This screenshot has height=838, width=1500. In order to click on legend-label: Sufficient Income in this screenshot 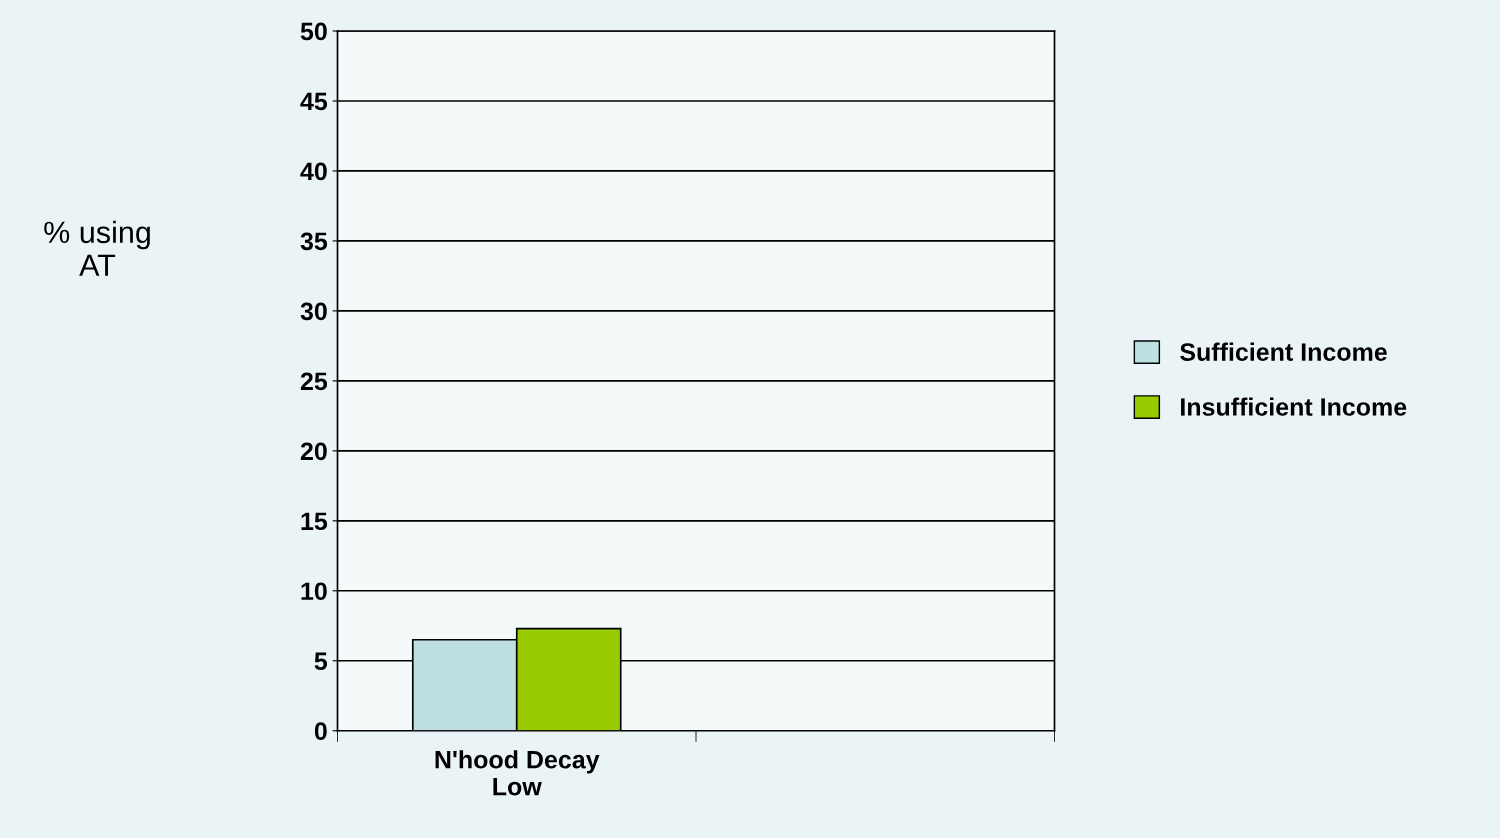, I will do `click(1283, 351)`.